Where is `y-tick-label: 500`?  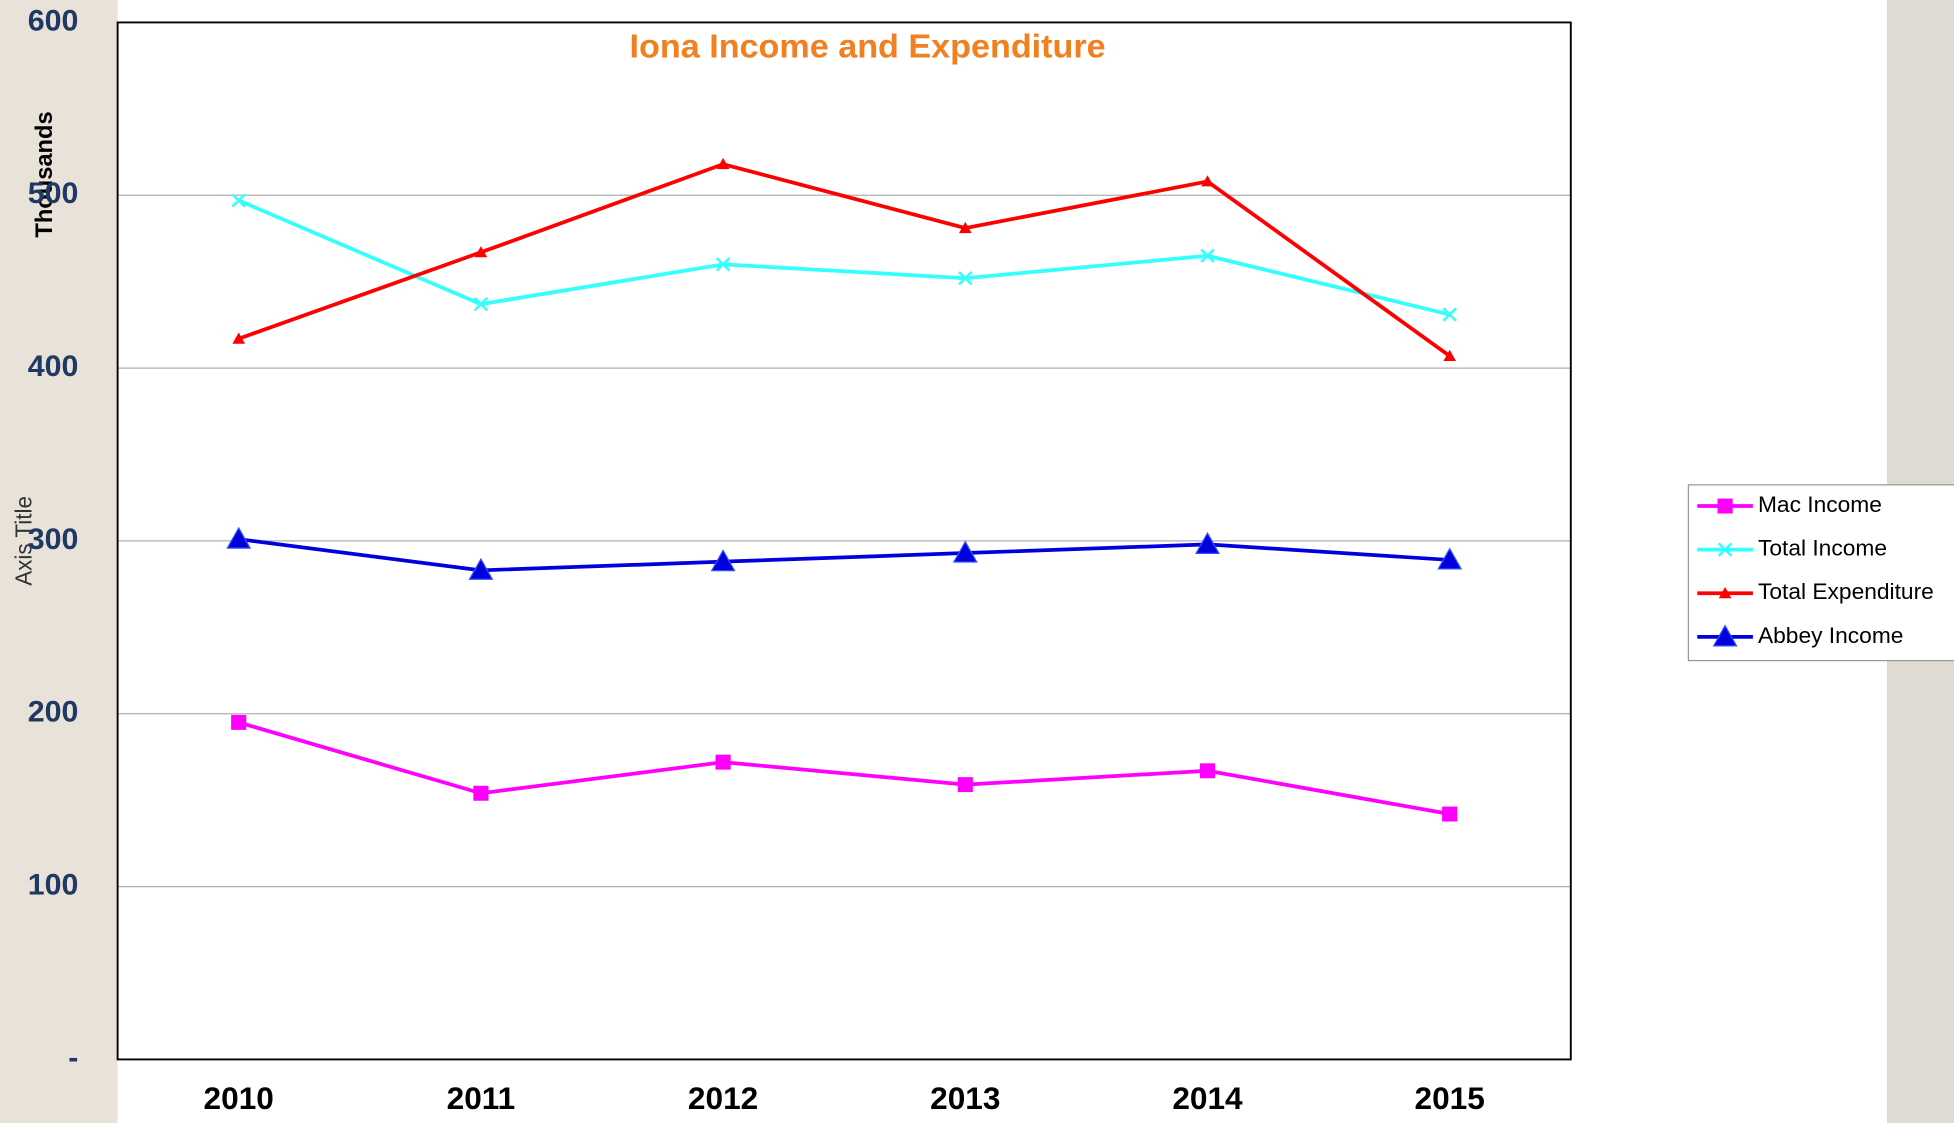 y-tick-label: 500 is located at coordinates (53, 193).